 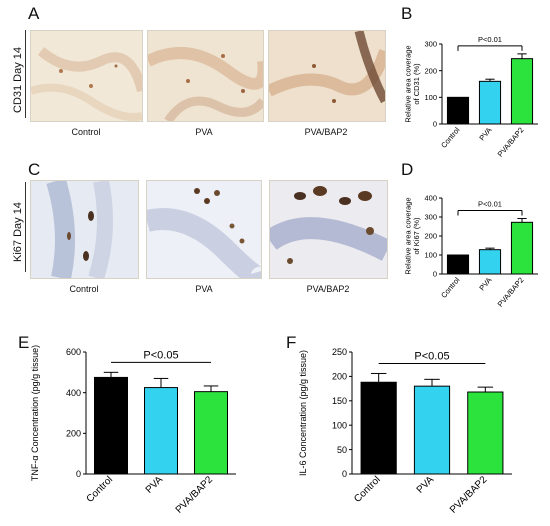 What do you see at coordinates (426, 485) in the screenshot?
I see `x-tick-label-f-1: PVA` at bounding box center [426, 485].